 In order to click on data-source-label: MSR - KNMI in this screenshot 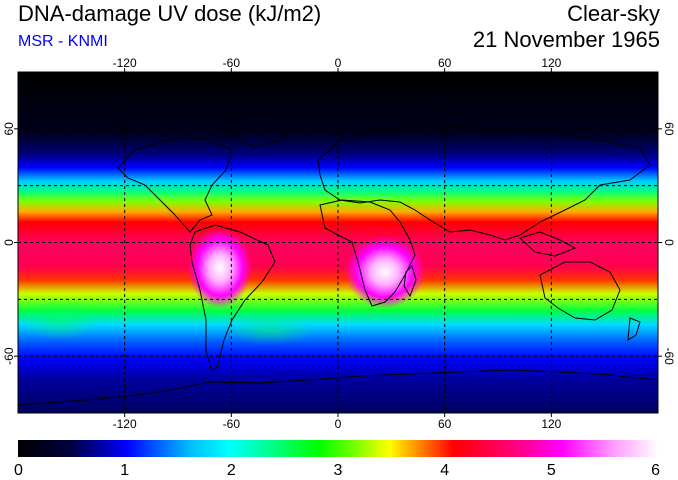, I will do `click(63, 41)`.